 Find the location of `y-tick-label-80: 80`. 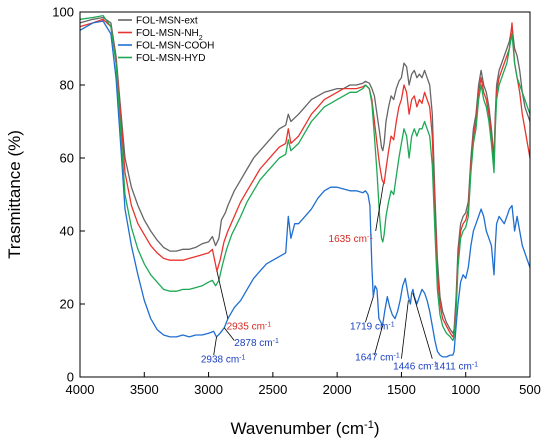

y-tick-label-80: 80 is located at coordinates (67, 85).